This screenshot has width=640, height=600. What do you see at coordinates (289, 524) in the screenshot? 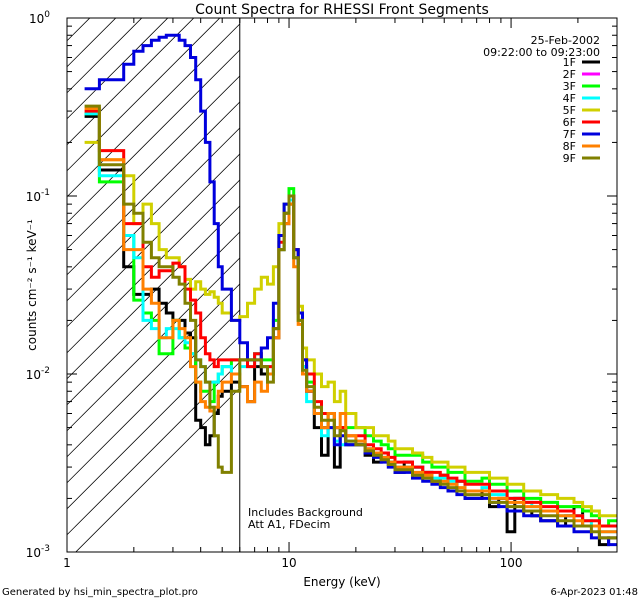
I see `annotation-attenuator: Att A1, FDecim` at bounding box center [289, 524].